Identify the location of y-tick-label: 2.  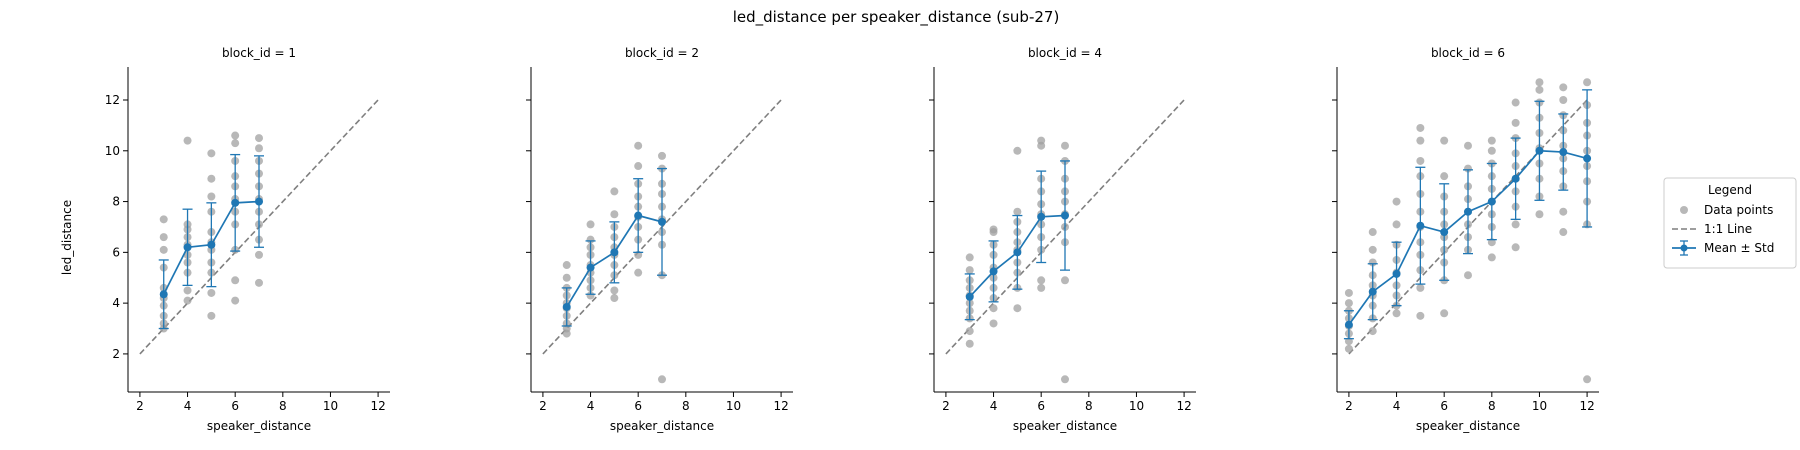
(116, 354).